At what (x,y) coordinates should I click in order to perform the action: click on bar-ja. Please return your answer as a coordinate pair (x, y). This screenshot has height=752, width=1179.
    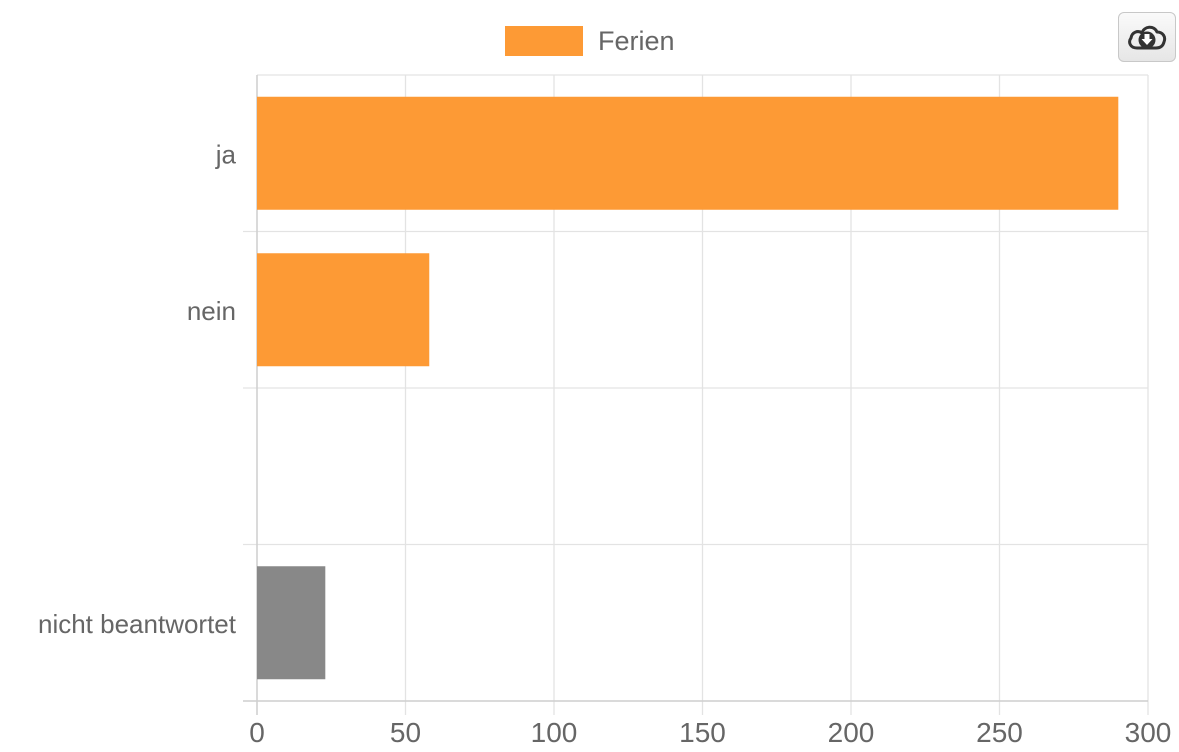
    Looking at the image, I should click on (688, 153).